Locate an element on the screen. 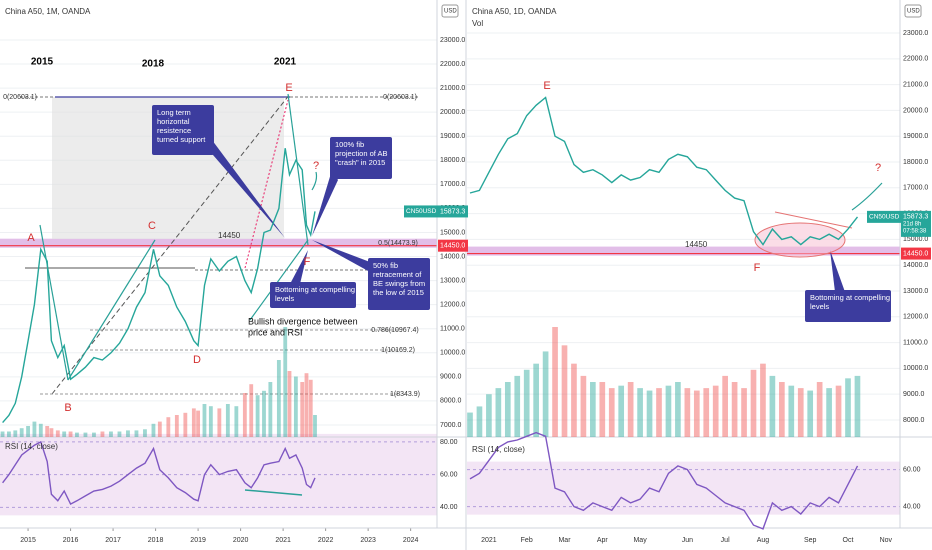  x-tick-label: 2021 is located at coordinates (489, 540).